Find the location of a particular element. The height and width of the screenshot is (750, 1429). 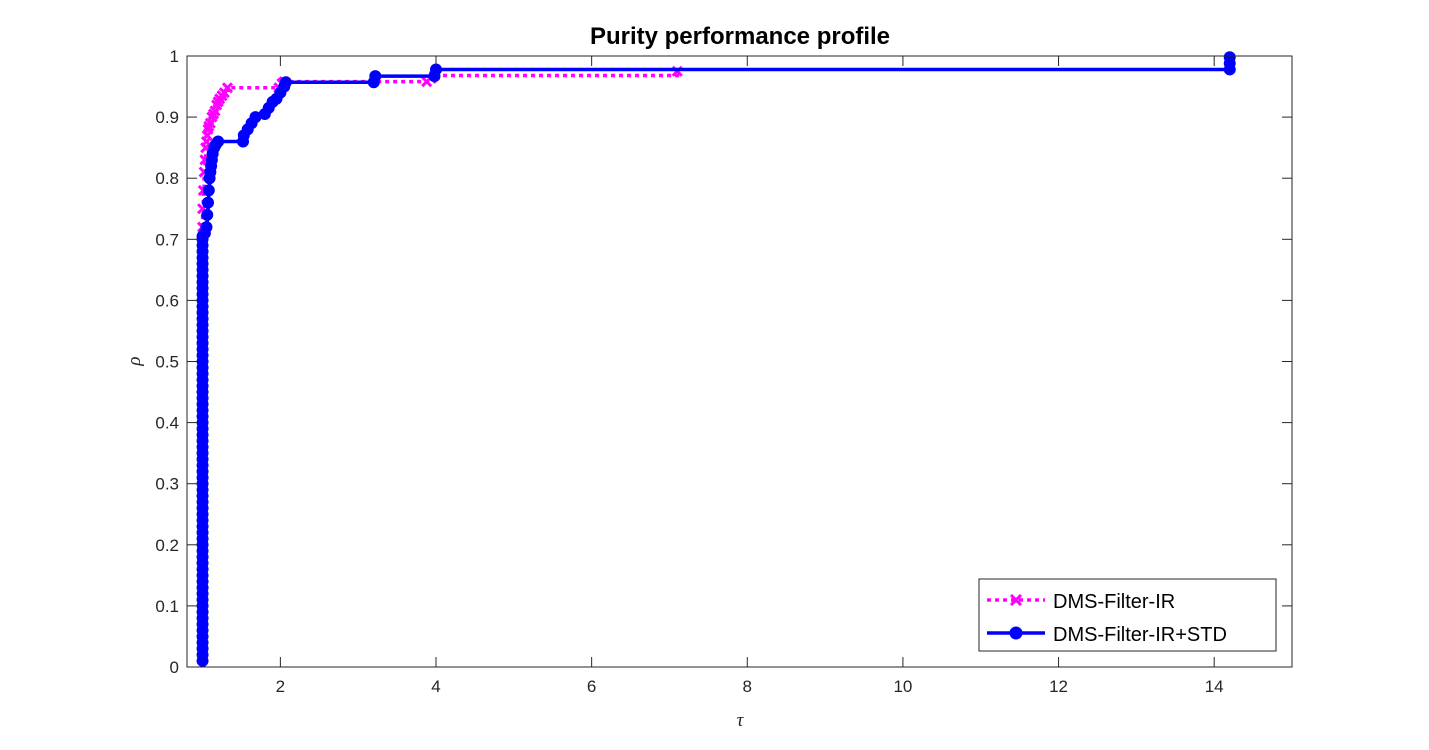

x-tick-label: 14 is located at coordinates (1214, 686).